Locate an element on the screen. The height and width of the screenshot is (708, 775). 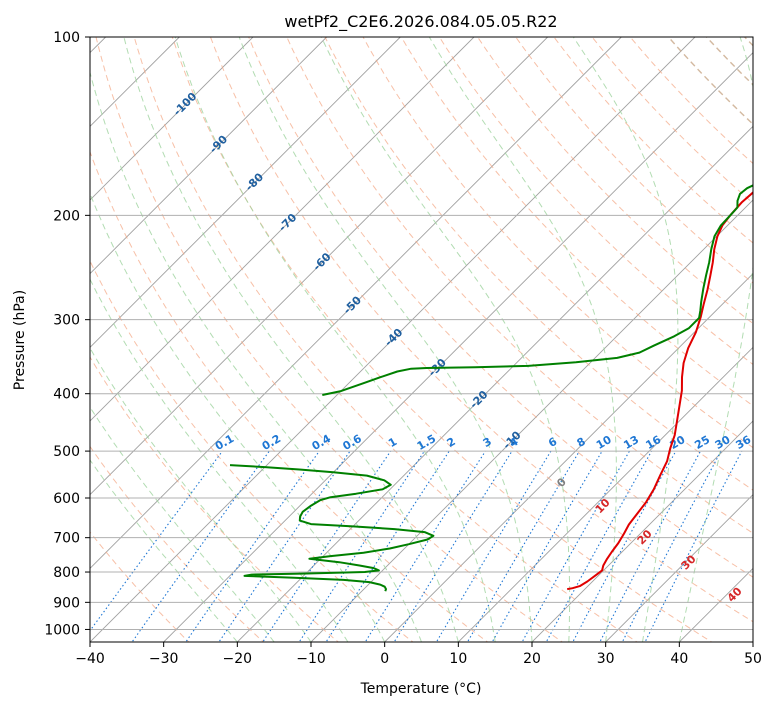
y-tick-label: 700 is located at coordinates (66, 539).